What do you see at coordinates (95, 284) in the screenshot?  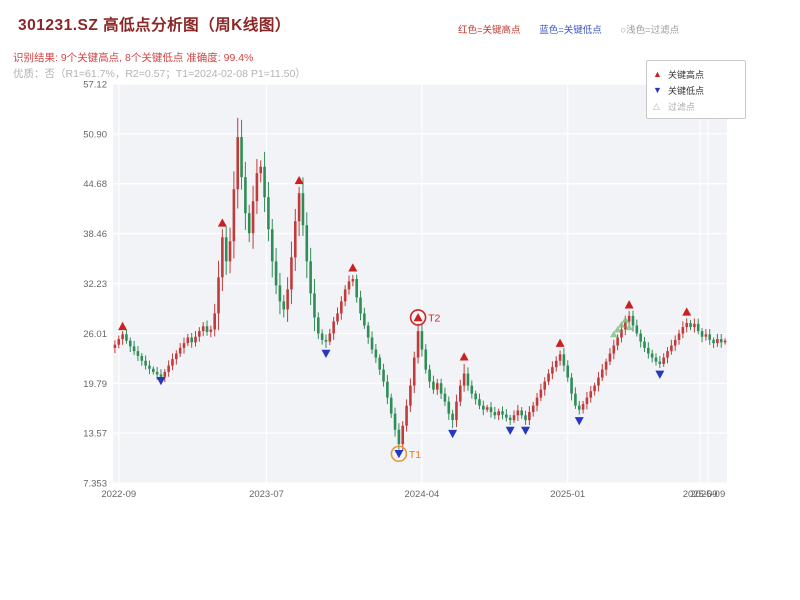 I see `y-tick-label: 32.23` at bounding box center [95, 284].